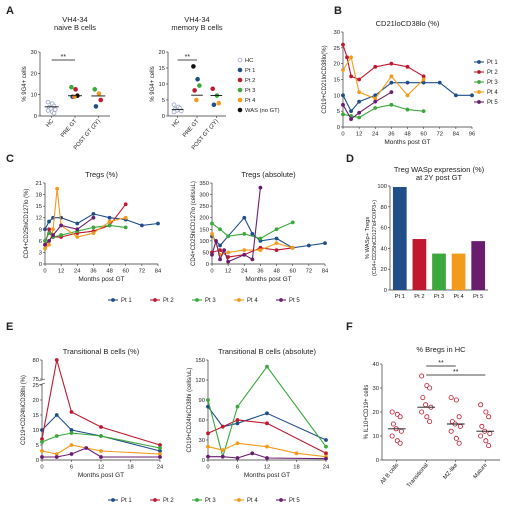  I want to click on x-tick-label: Pt 1, so click(400, 297).